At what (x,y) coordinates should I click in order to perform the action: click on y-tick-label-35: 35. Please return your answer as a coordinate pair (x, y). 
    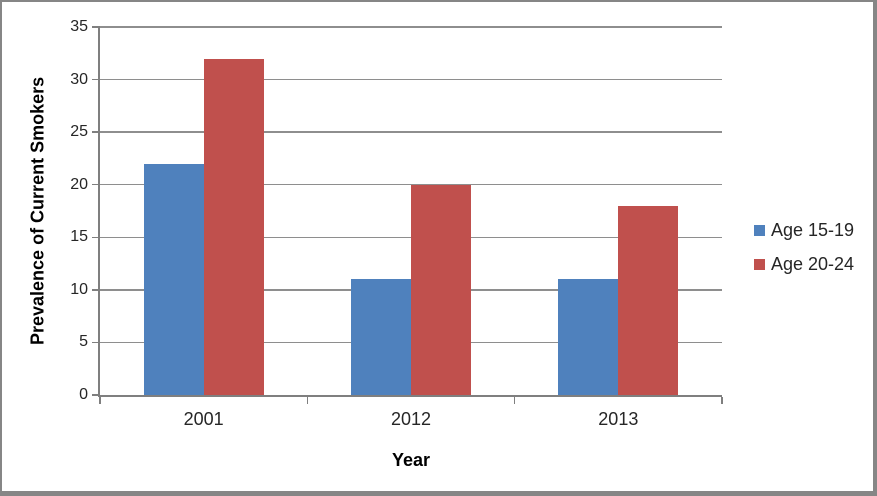
    Looking at the image, I should click on (79, 26).